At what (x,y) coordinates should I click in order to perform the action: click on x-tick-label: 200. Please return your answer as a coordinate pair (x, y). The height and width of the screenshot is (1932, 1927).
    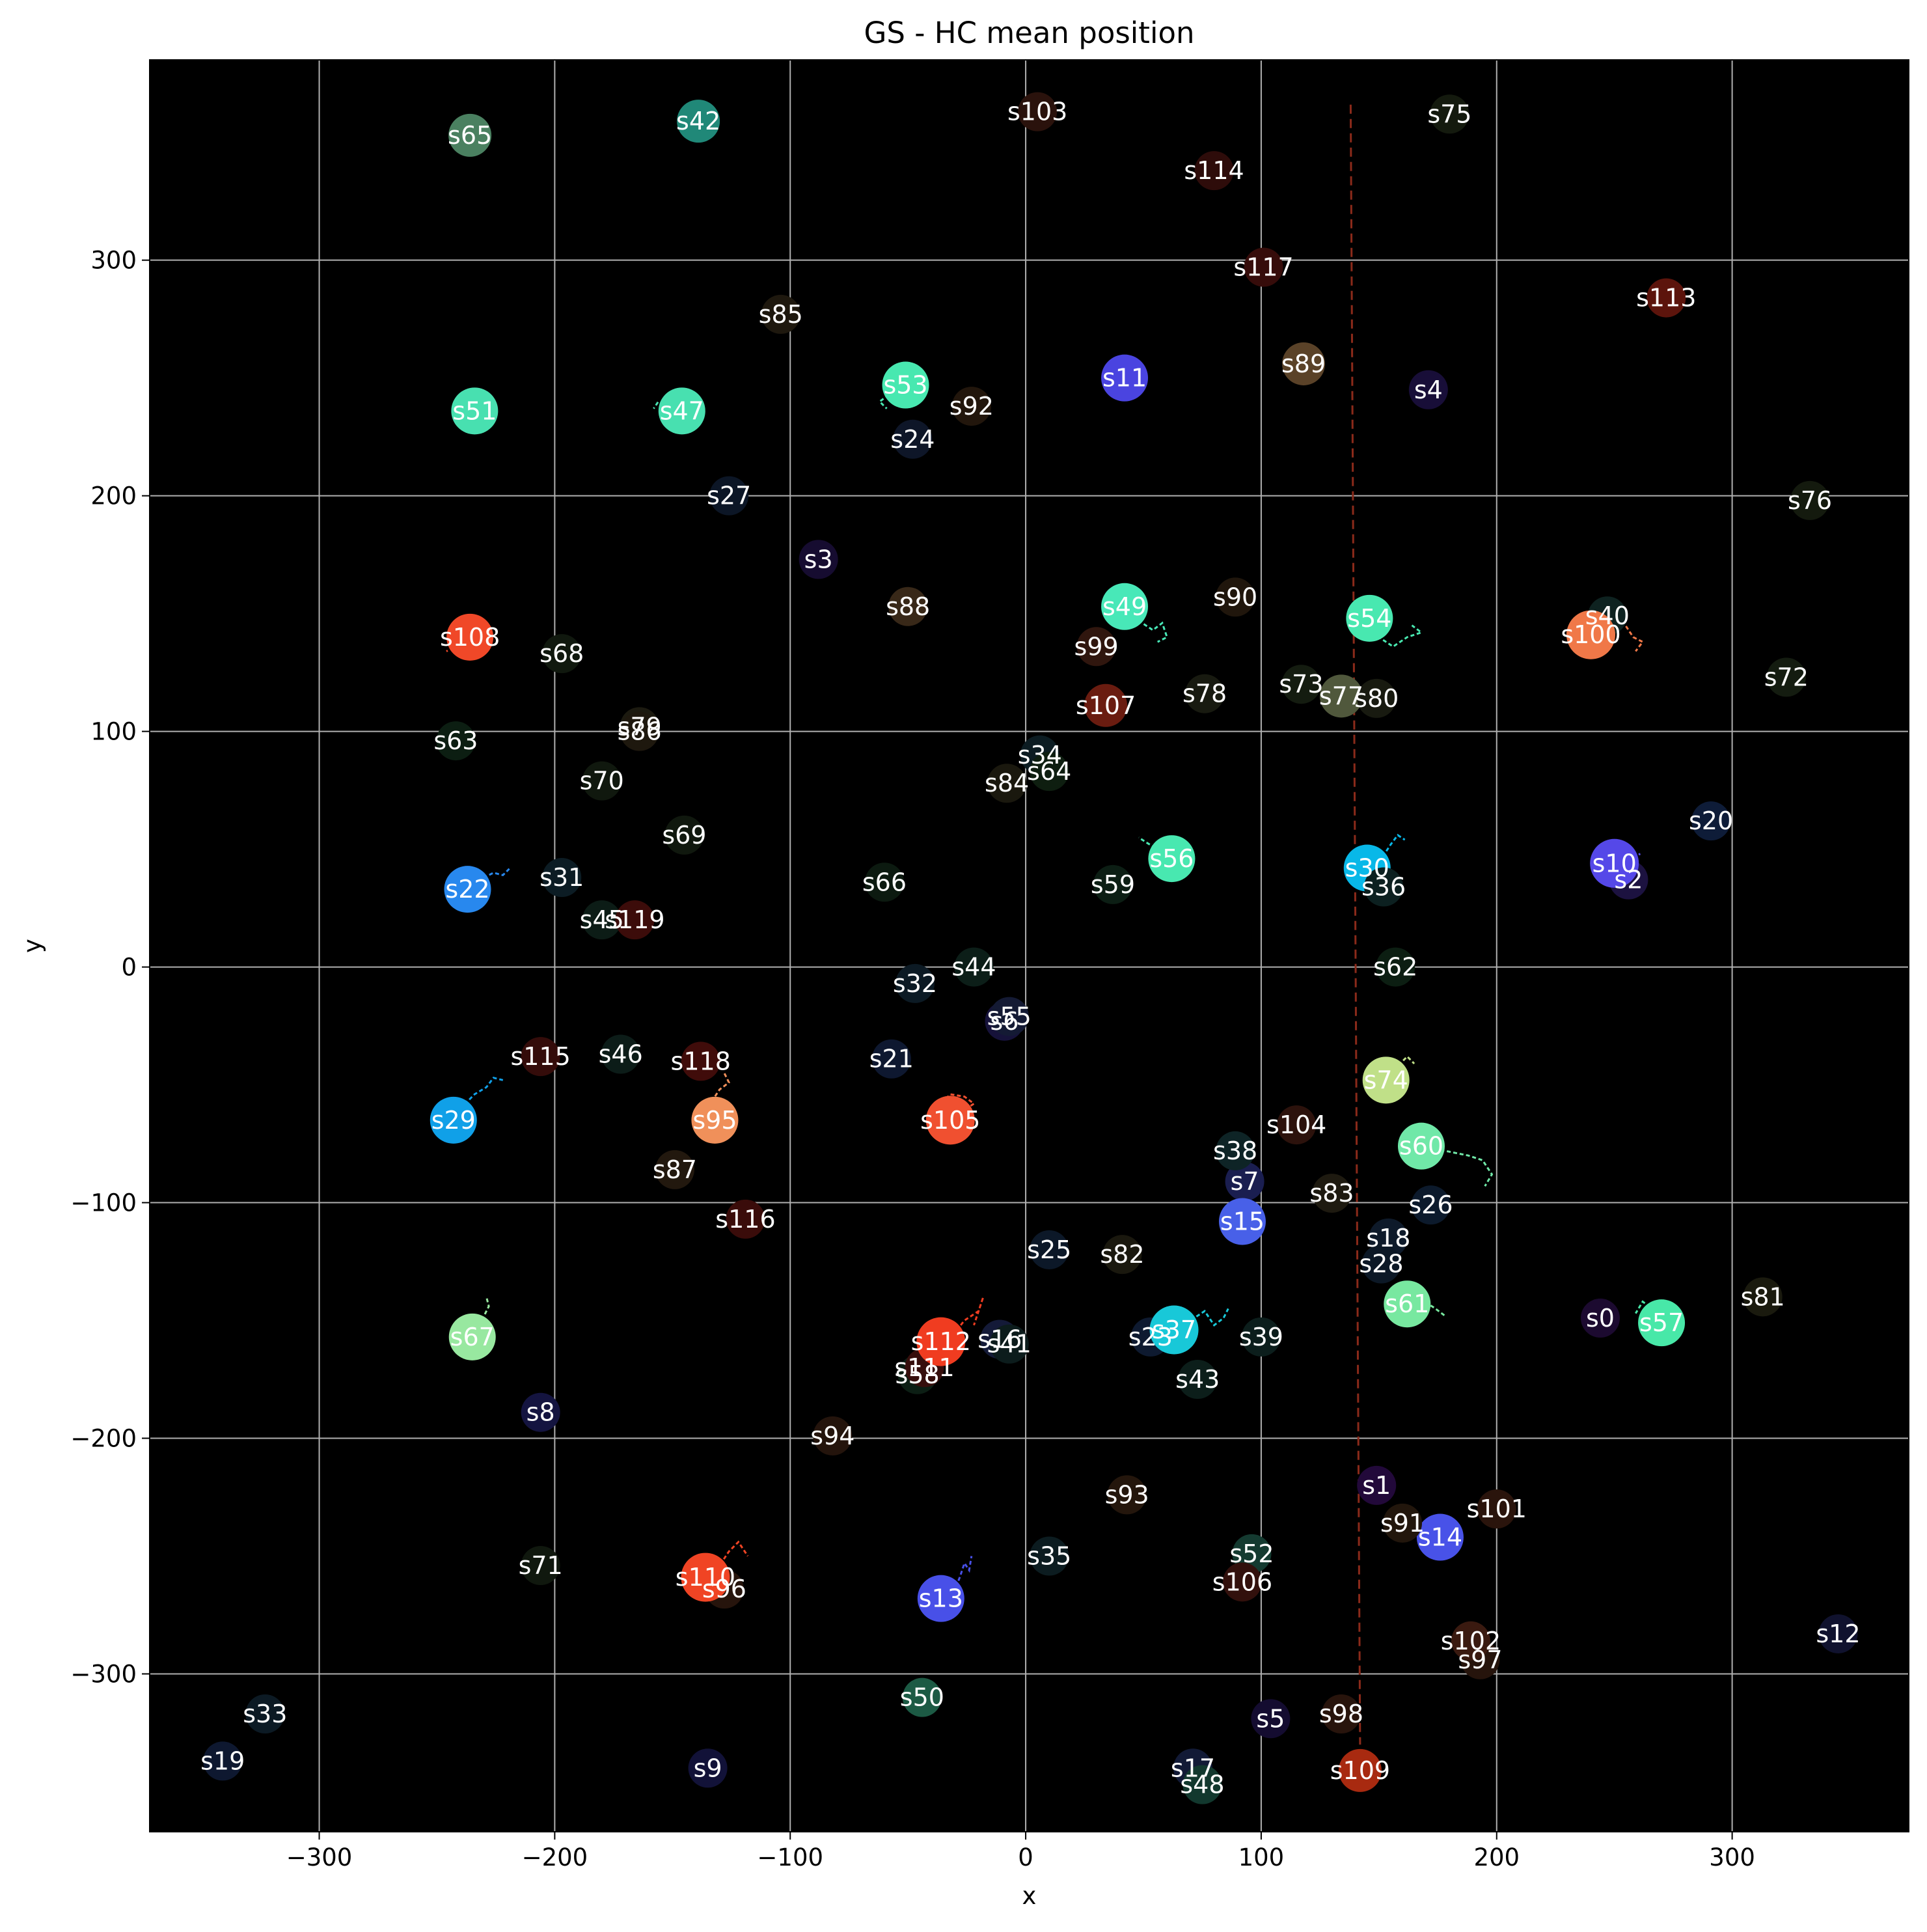
    Looking at the image, I should click on (1496, 1857).